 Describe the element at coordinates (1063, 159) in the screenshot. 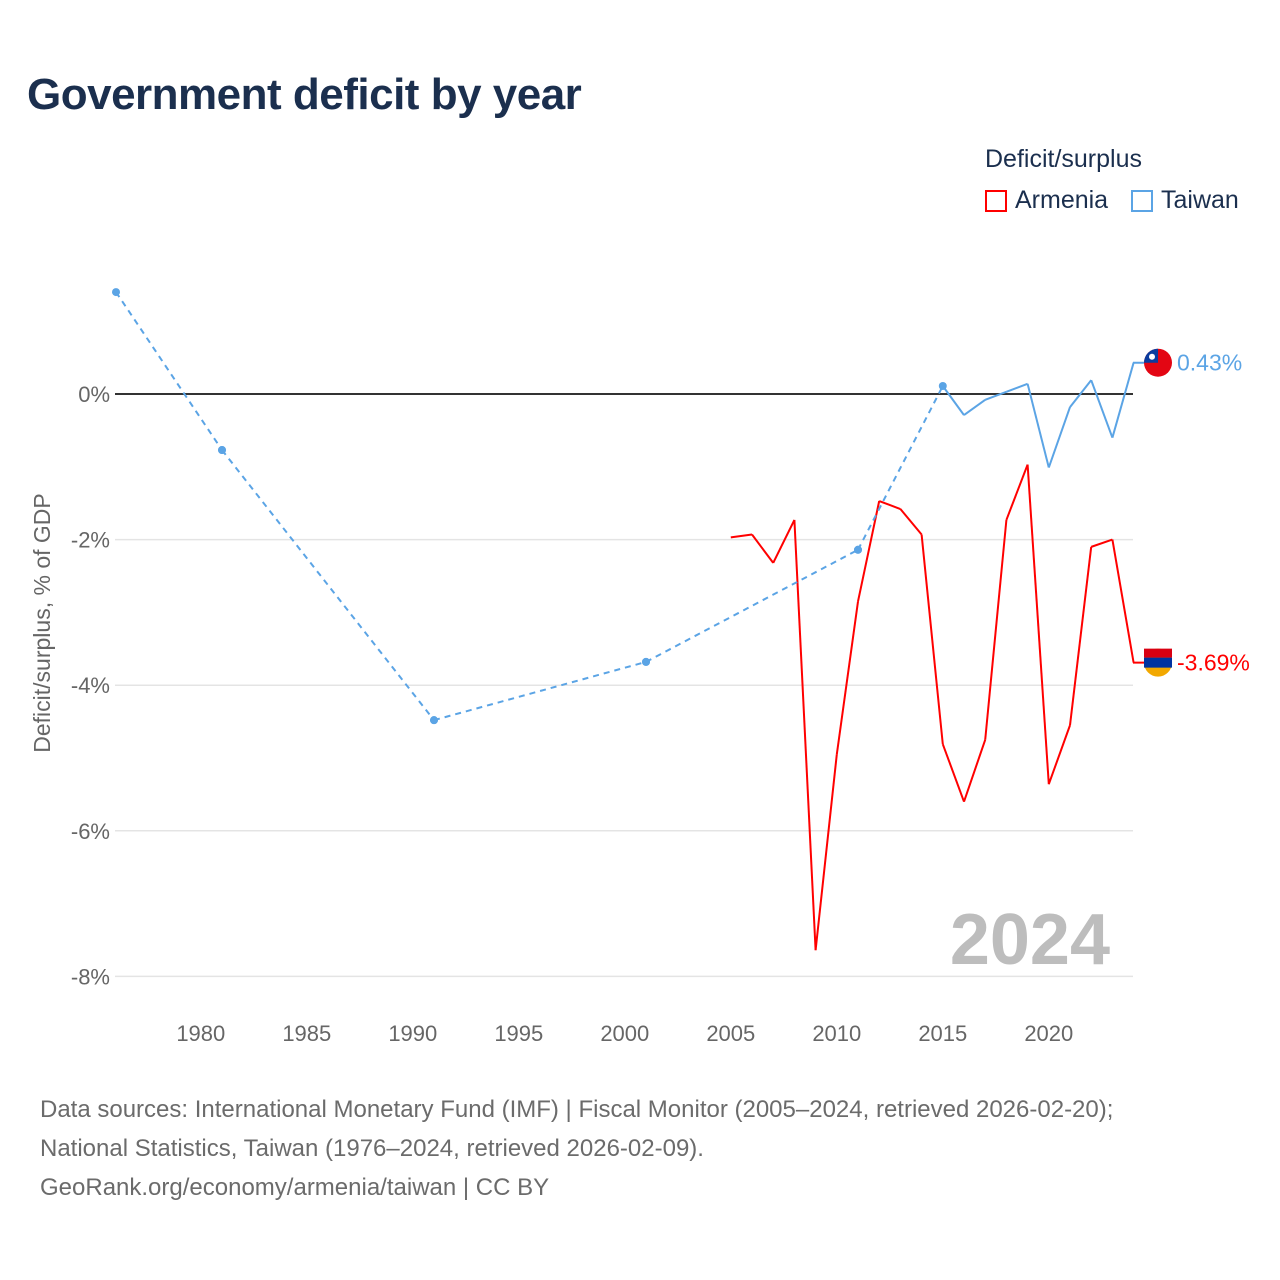

I see `legend-title: Deficit/surplus` at that location.